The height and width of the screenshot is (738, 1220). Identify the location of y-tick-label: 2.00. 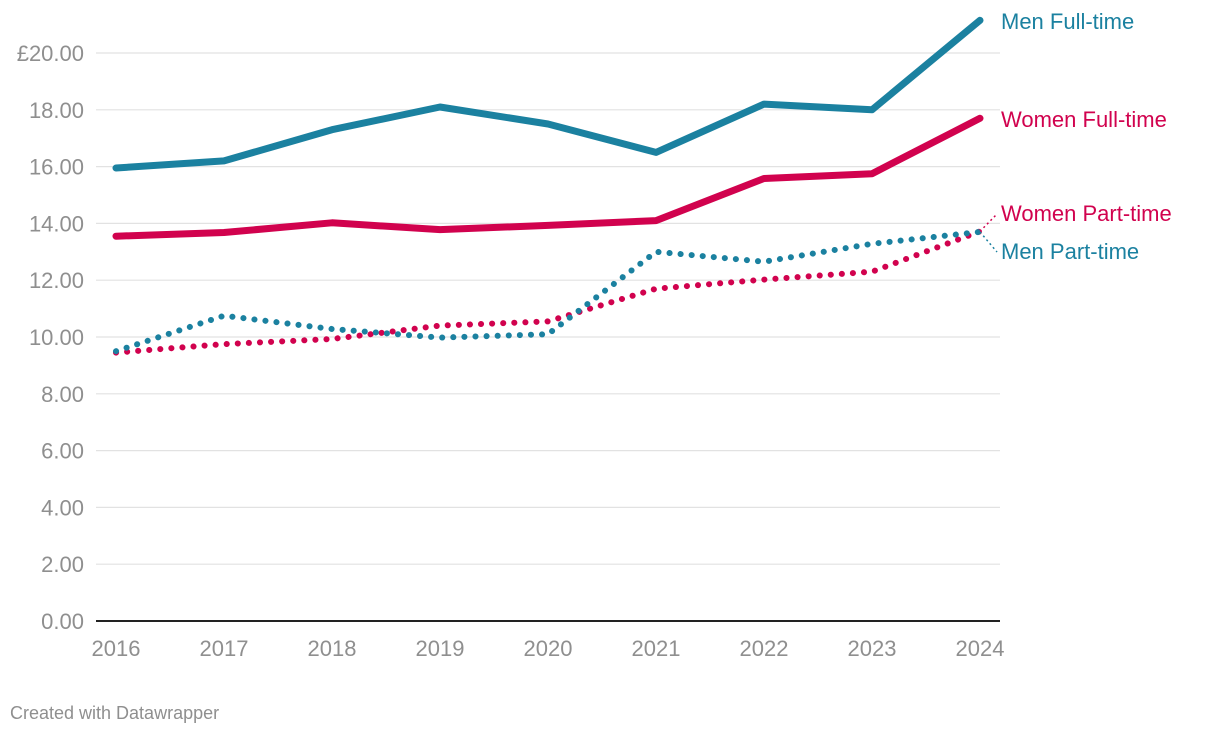
(62, 564).